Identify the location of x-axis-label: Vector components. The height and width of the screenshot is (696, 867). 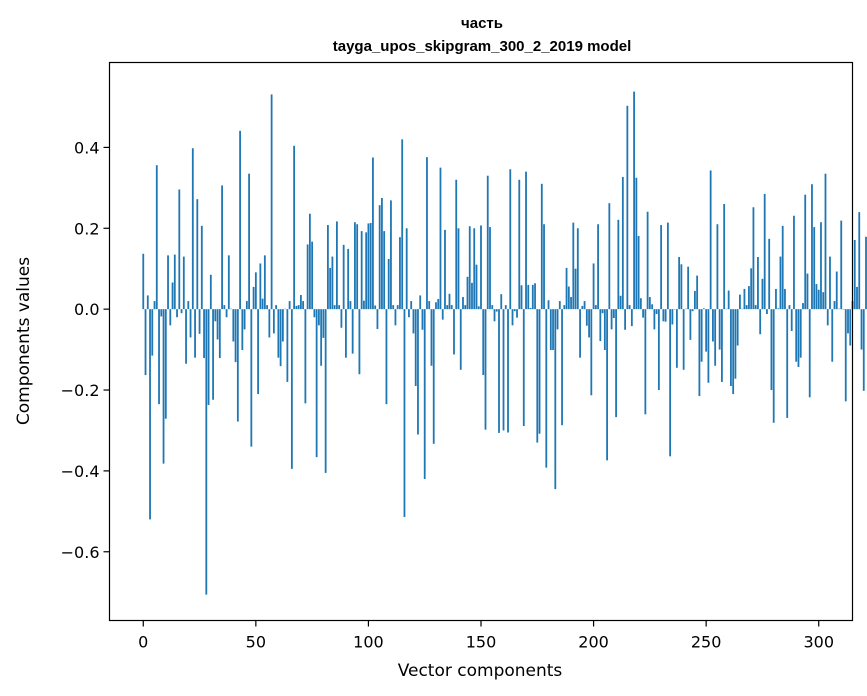
(480, 671).